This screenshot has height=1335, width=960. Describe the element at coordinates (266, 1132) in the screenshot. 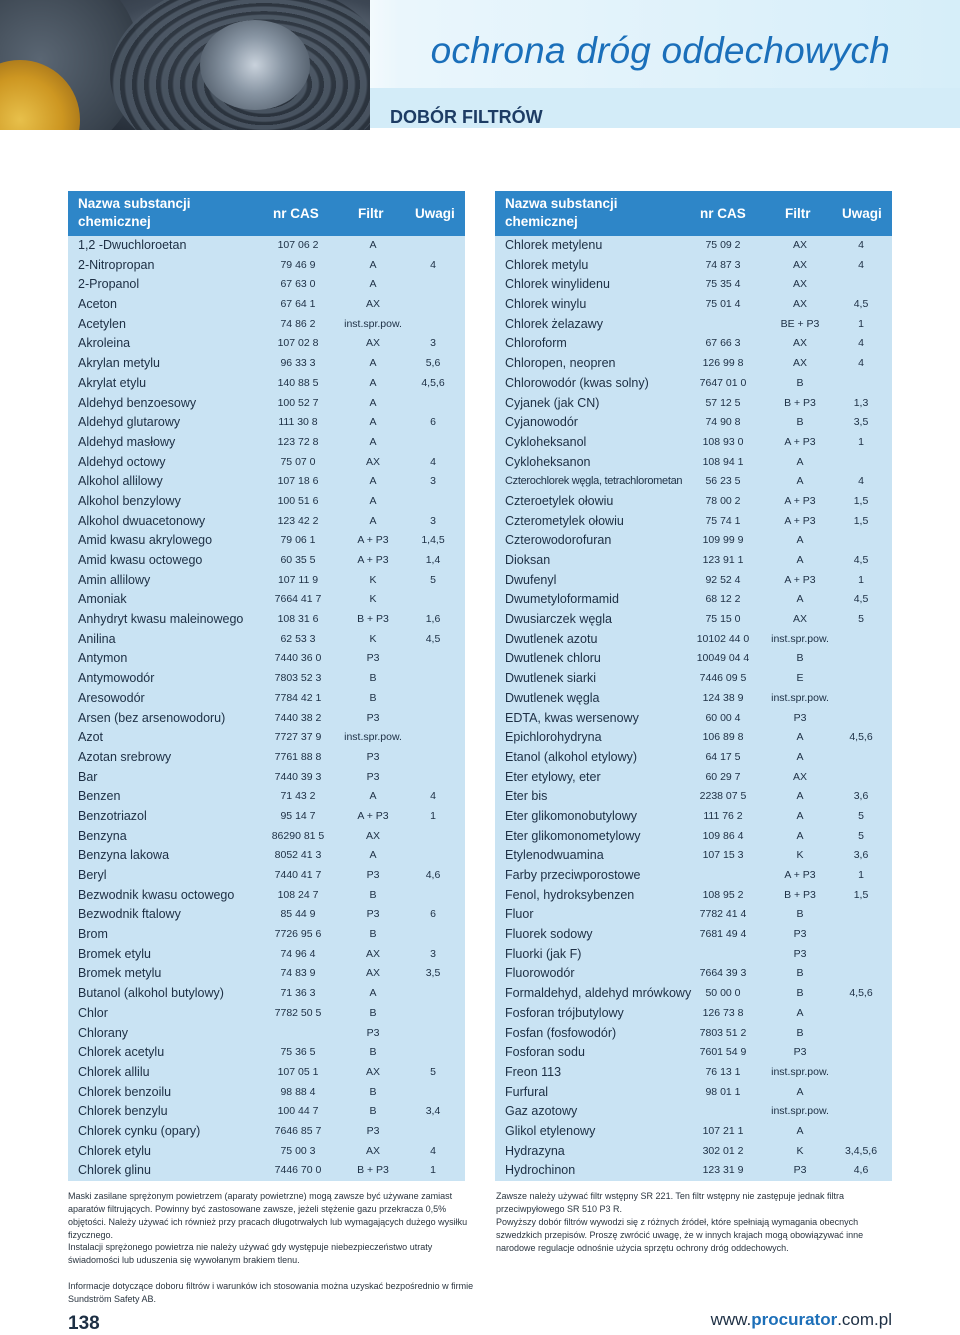

I see `table-row: Chlorek cynku (opary) 7646 85 7 P3` at that location.